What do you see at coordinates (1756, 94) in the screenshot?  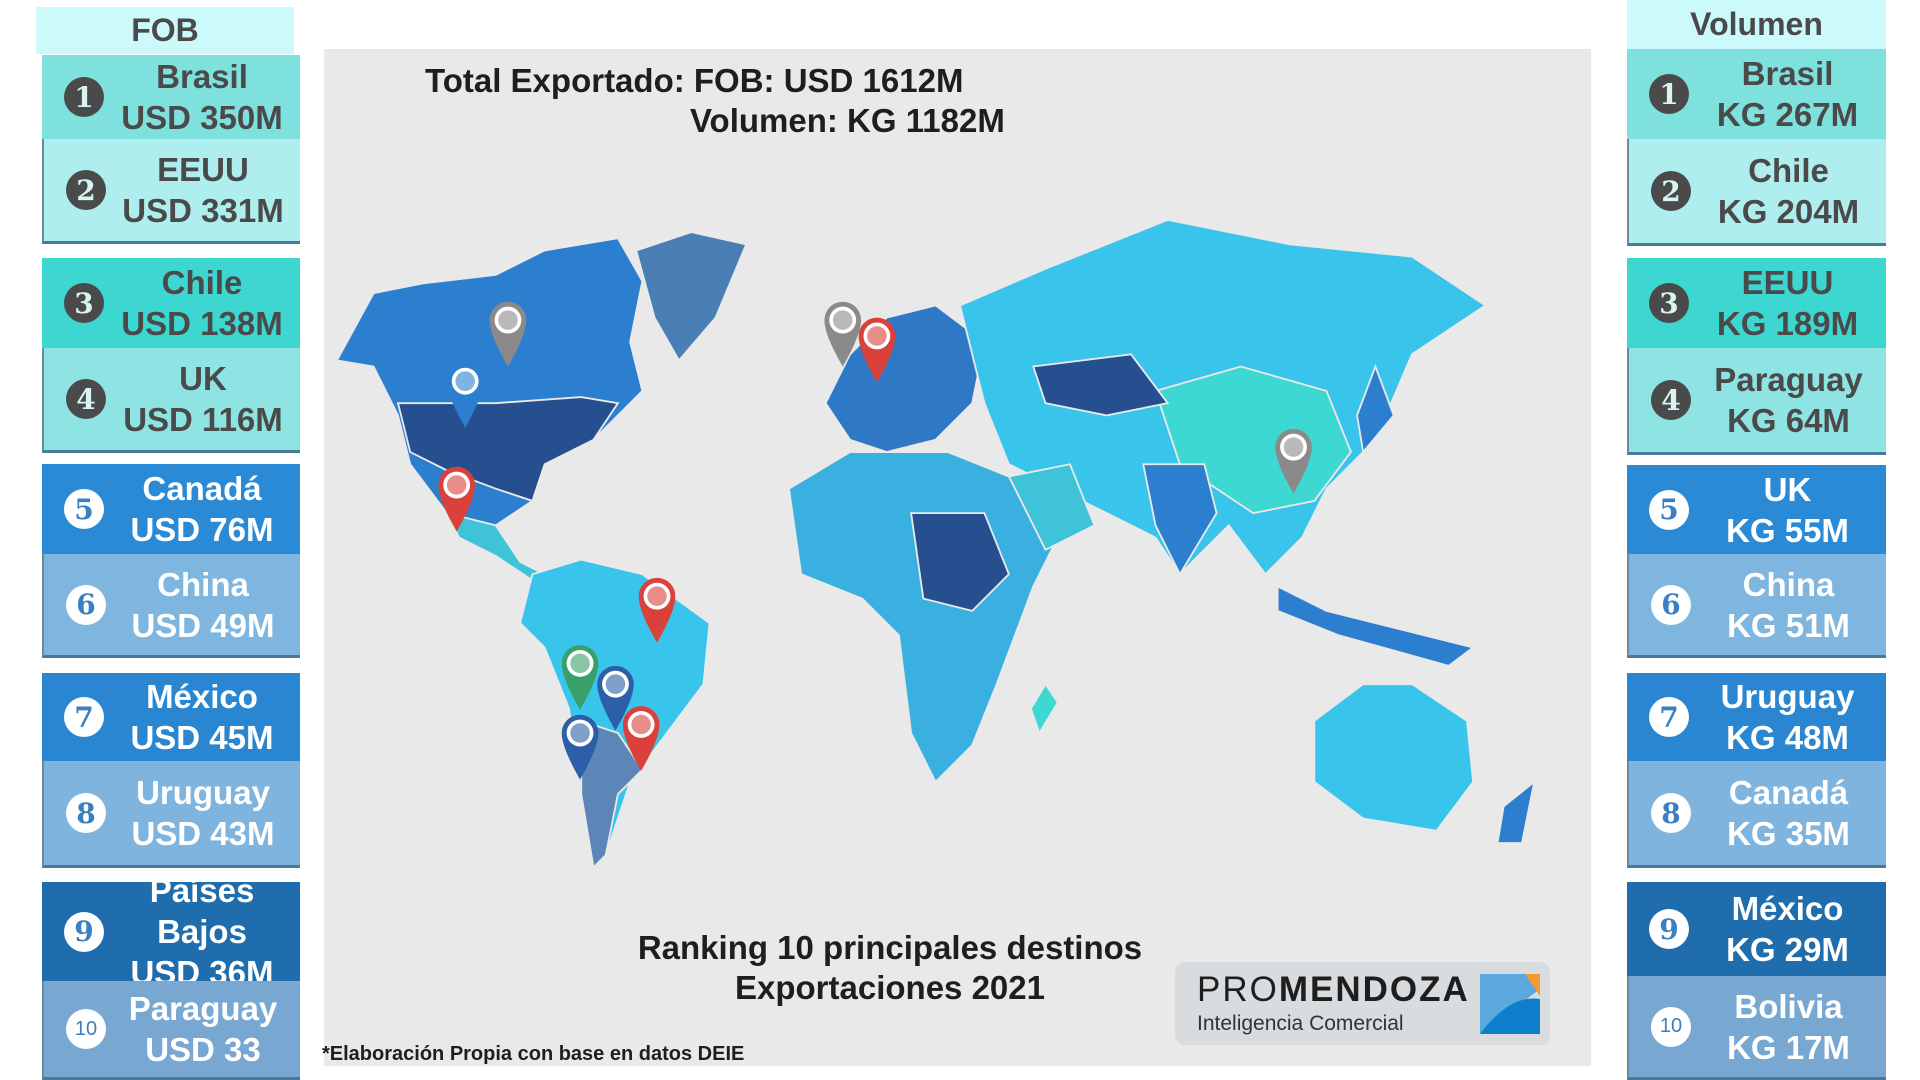 I see `volumen-rank-item: 1 Brasil KG 267M` at bounding box center [1756, 94].